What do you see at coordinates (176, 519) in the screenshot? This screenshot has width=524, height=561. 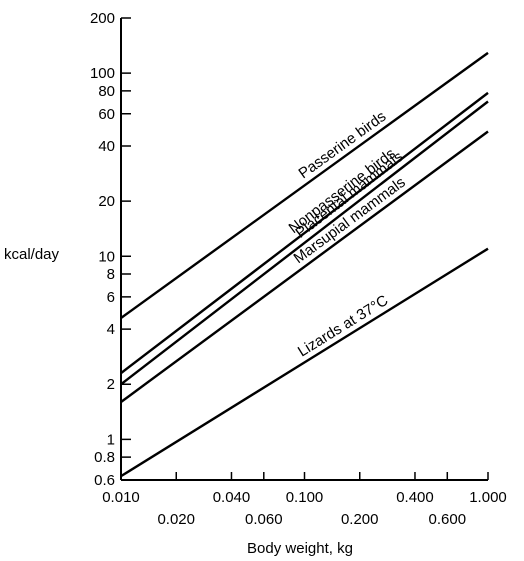 I see `x-tick-label: 0.020` at bounding box center [176, 519].